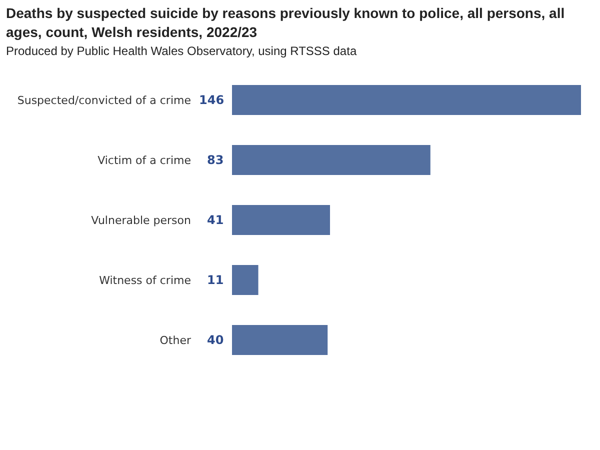  I want to click on data-label: 83, so click(215, 160).